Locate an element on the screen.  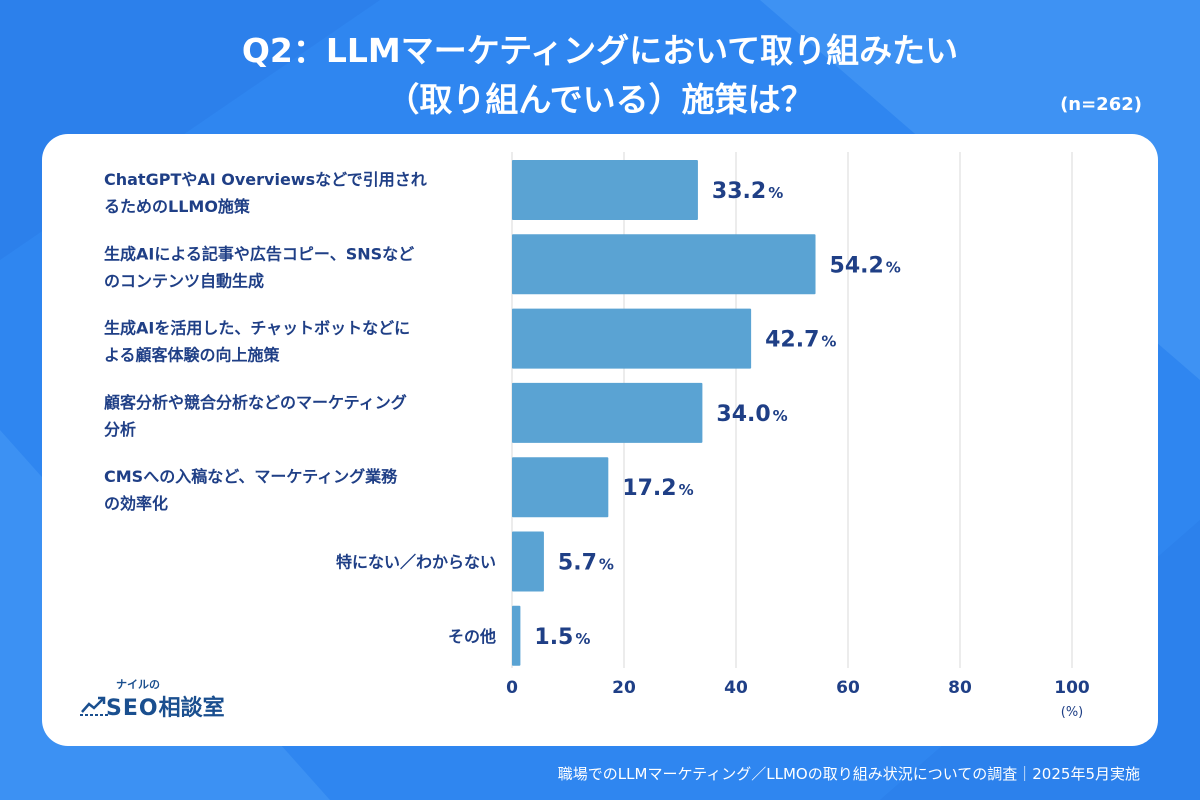
value-number: 34.0 is located at coordinates (743, 414).